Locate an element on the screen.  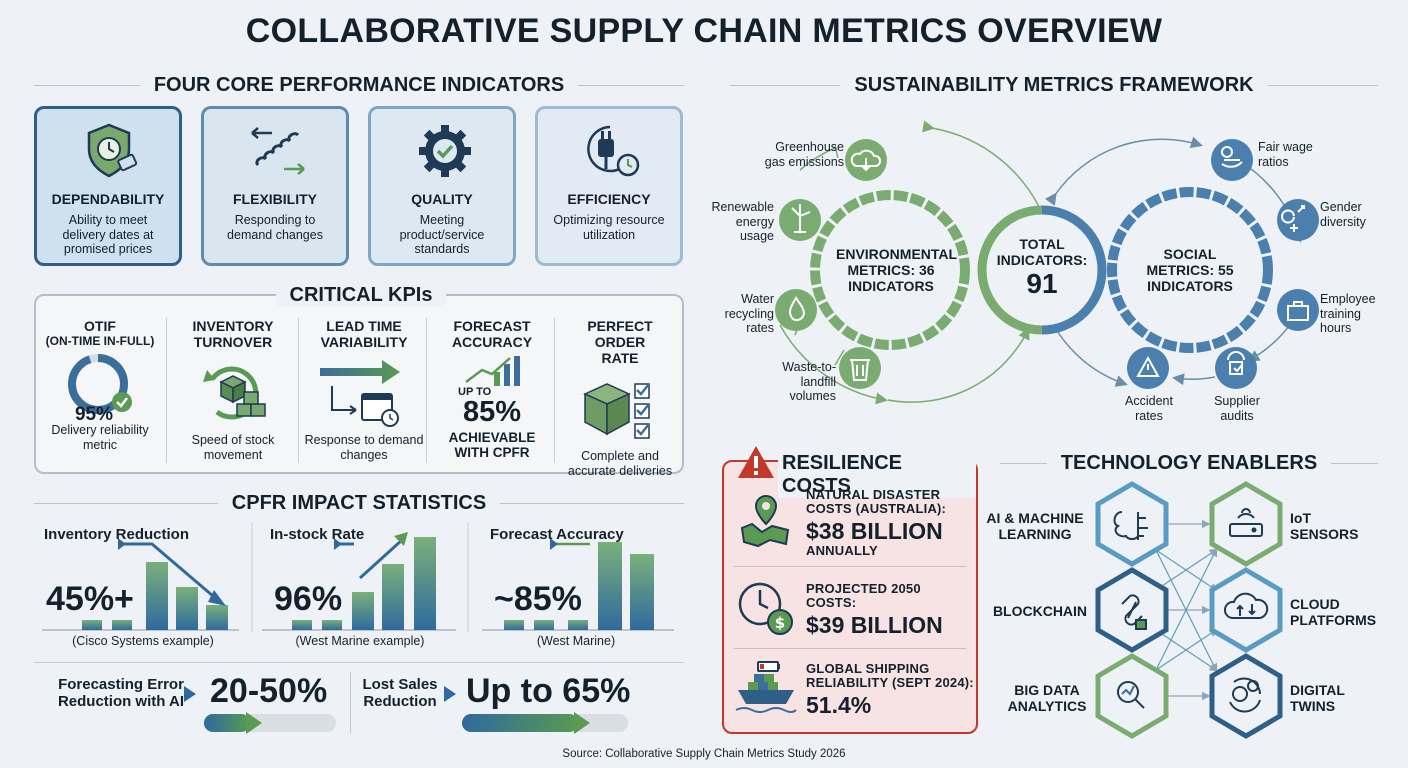
otif-value: 95% is located at coordinates (94, 414).